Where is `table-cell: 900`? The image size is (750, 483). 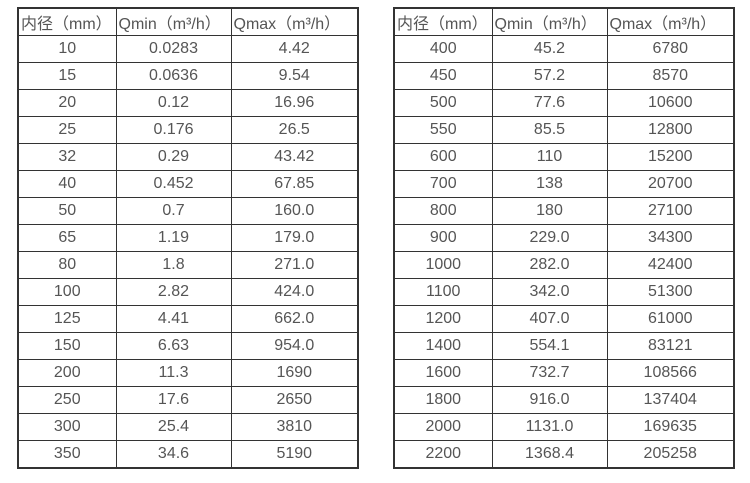
table-cell: 900 is located at coordinates (443, 238).